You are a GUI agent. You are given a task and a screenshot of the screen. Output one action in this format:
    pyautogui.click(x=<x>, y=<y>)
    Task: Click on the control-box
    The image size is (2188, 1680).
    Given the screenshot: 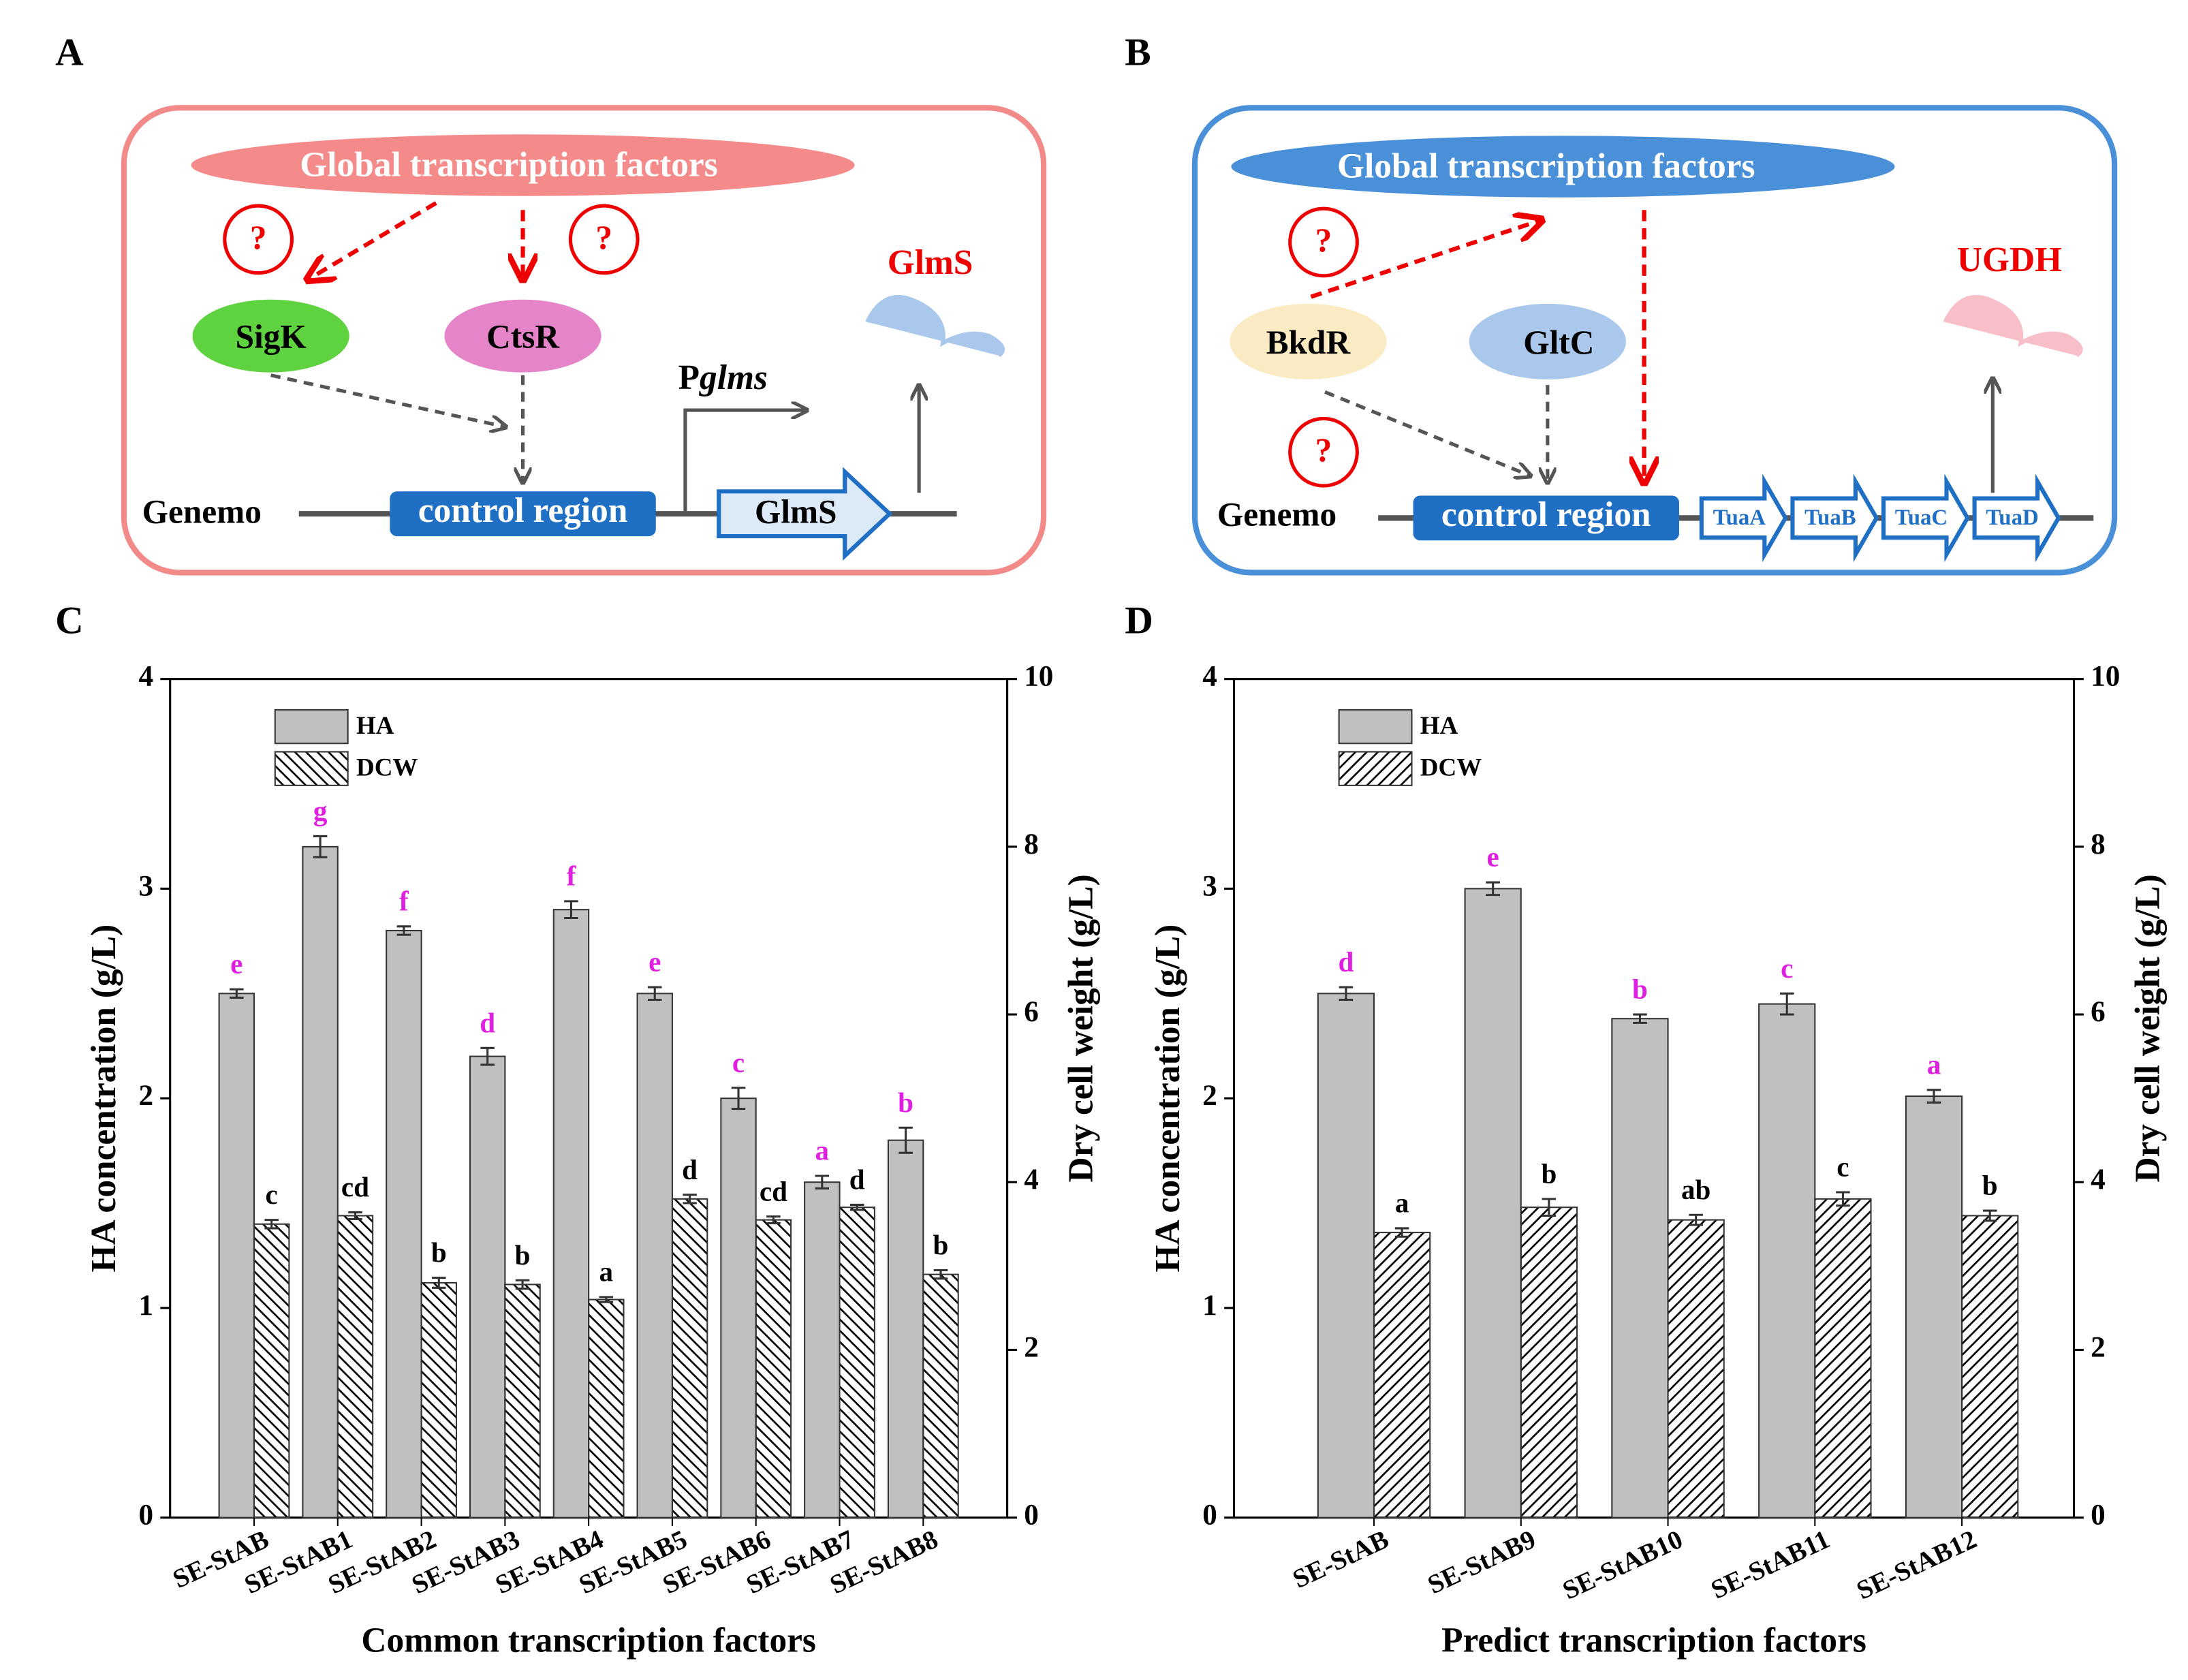 What is the action you would take?
    pyautogui.click(x=523, y=514)
    